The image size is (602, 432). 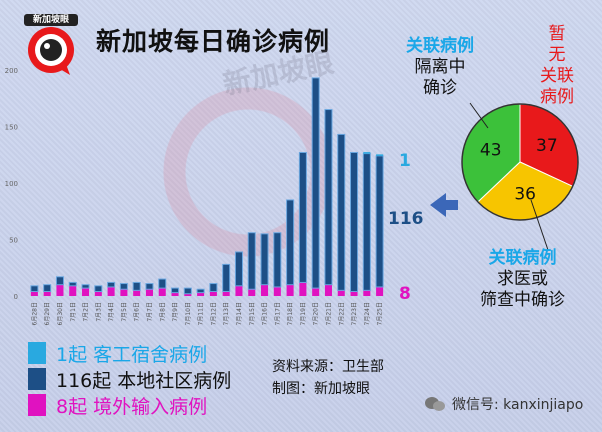 I want to click on pie-value-label: 37, so click(x=547, y=146).